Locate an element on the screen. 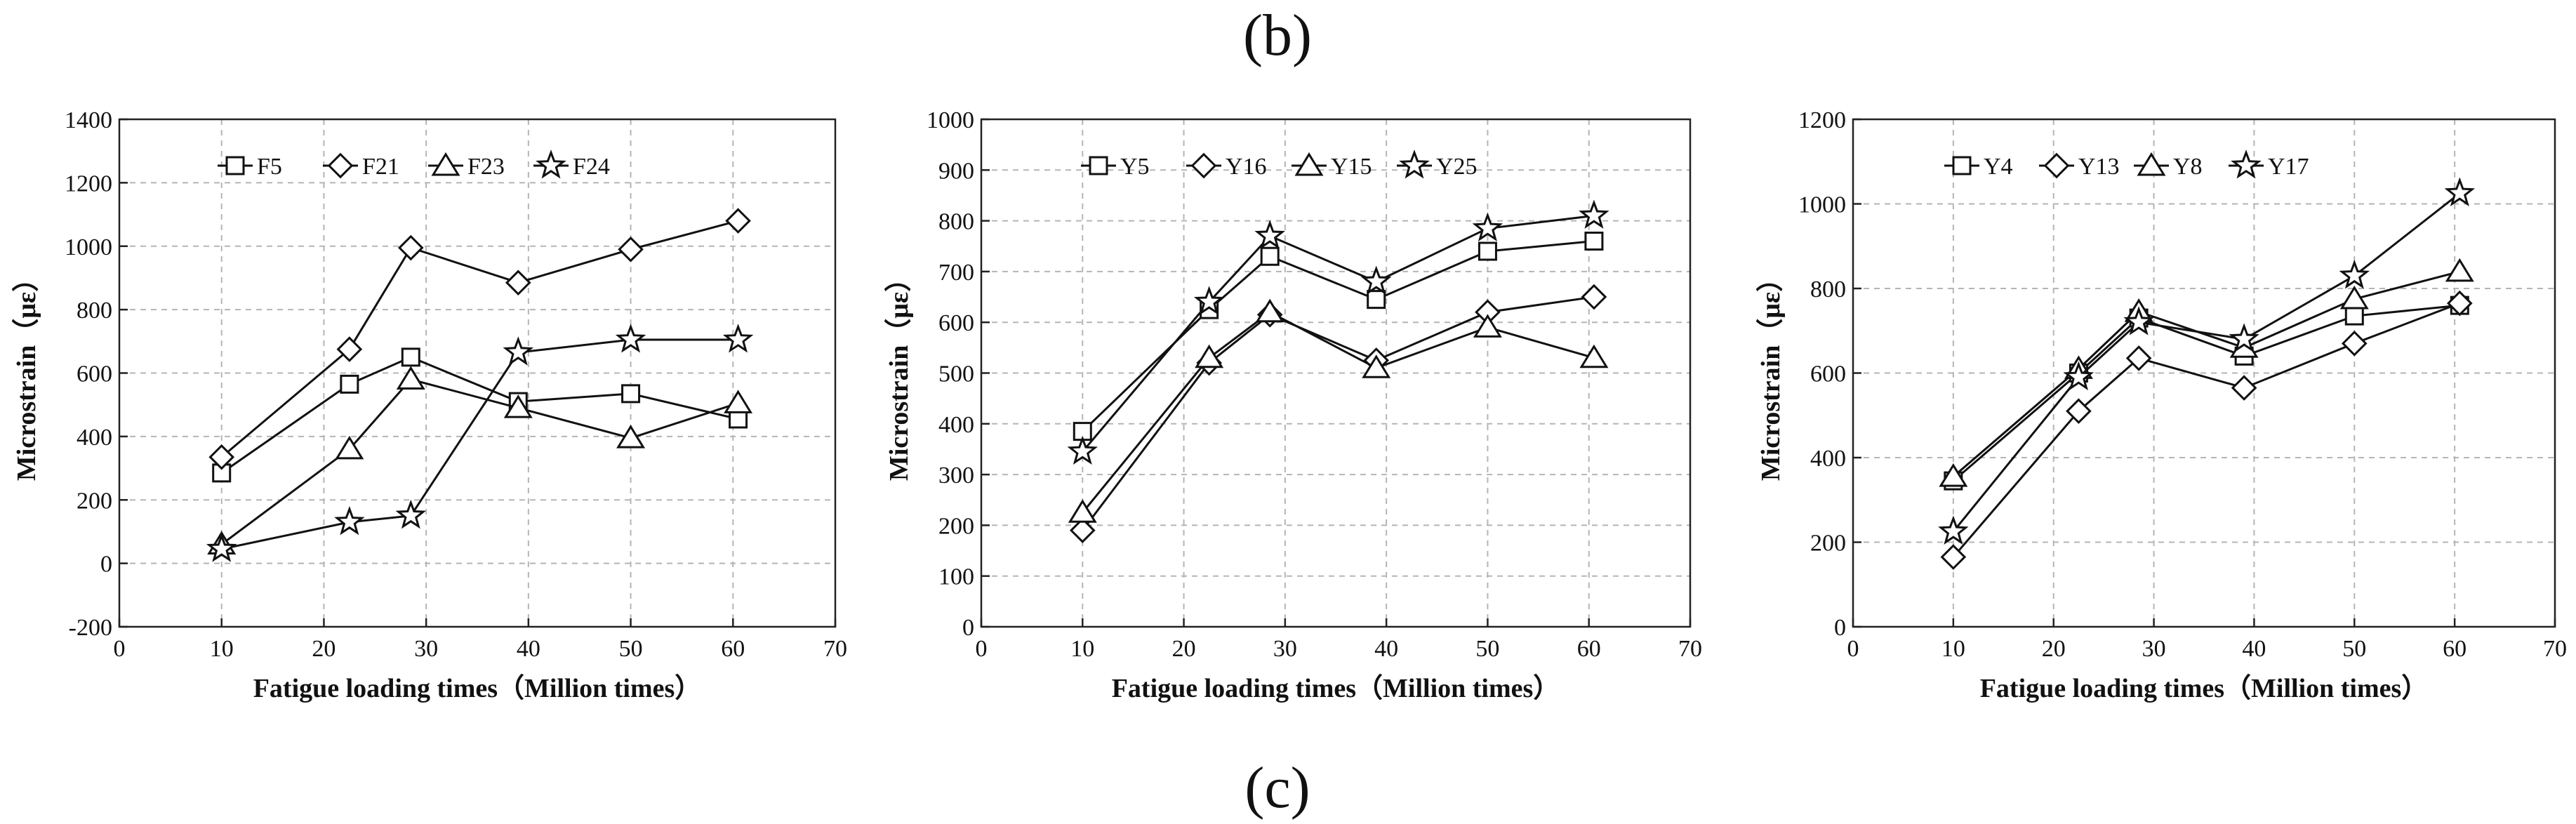 This screenshot has width=2576, height=824. series-line-f23 is located at coordinates (480, 461).